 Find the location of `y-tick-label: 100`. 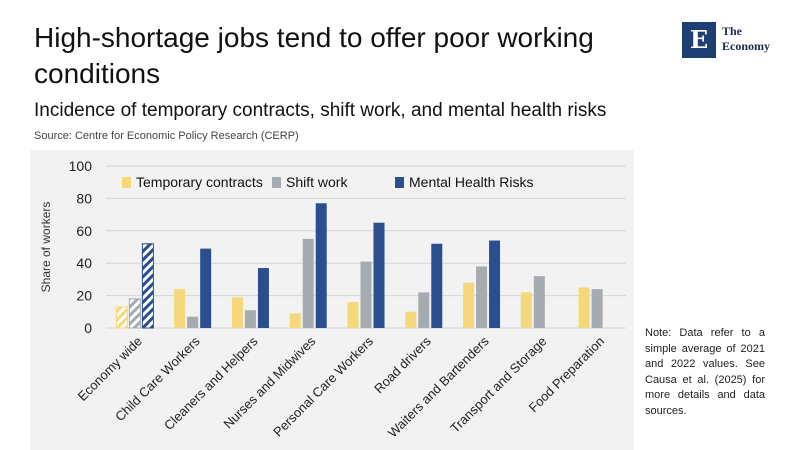

y-tick-label: 100 is located at coordinates (81, 166).